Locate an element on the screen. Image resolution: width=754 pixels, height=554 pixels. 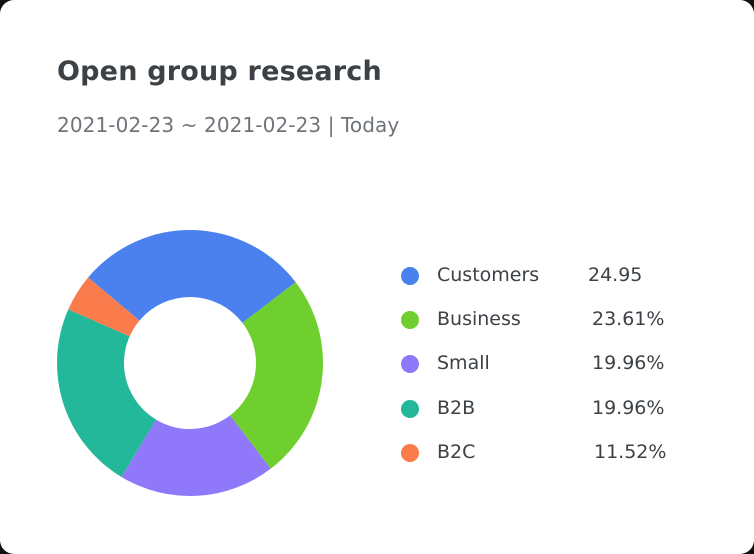
legend-item-small: Small 19.96% is located at coordinates (550, 365).